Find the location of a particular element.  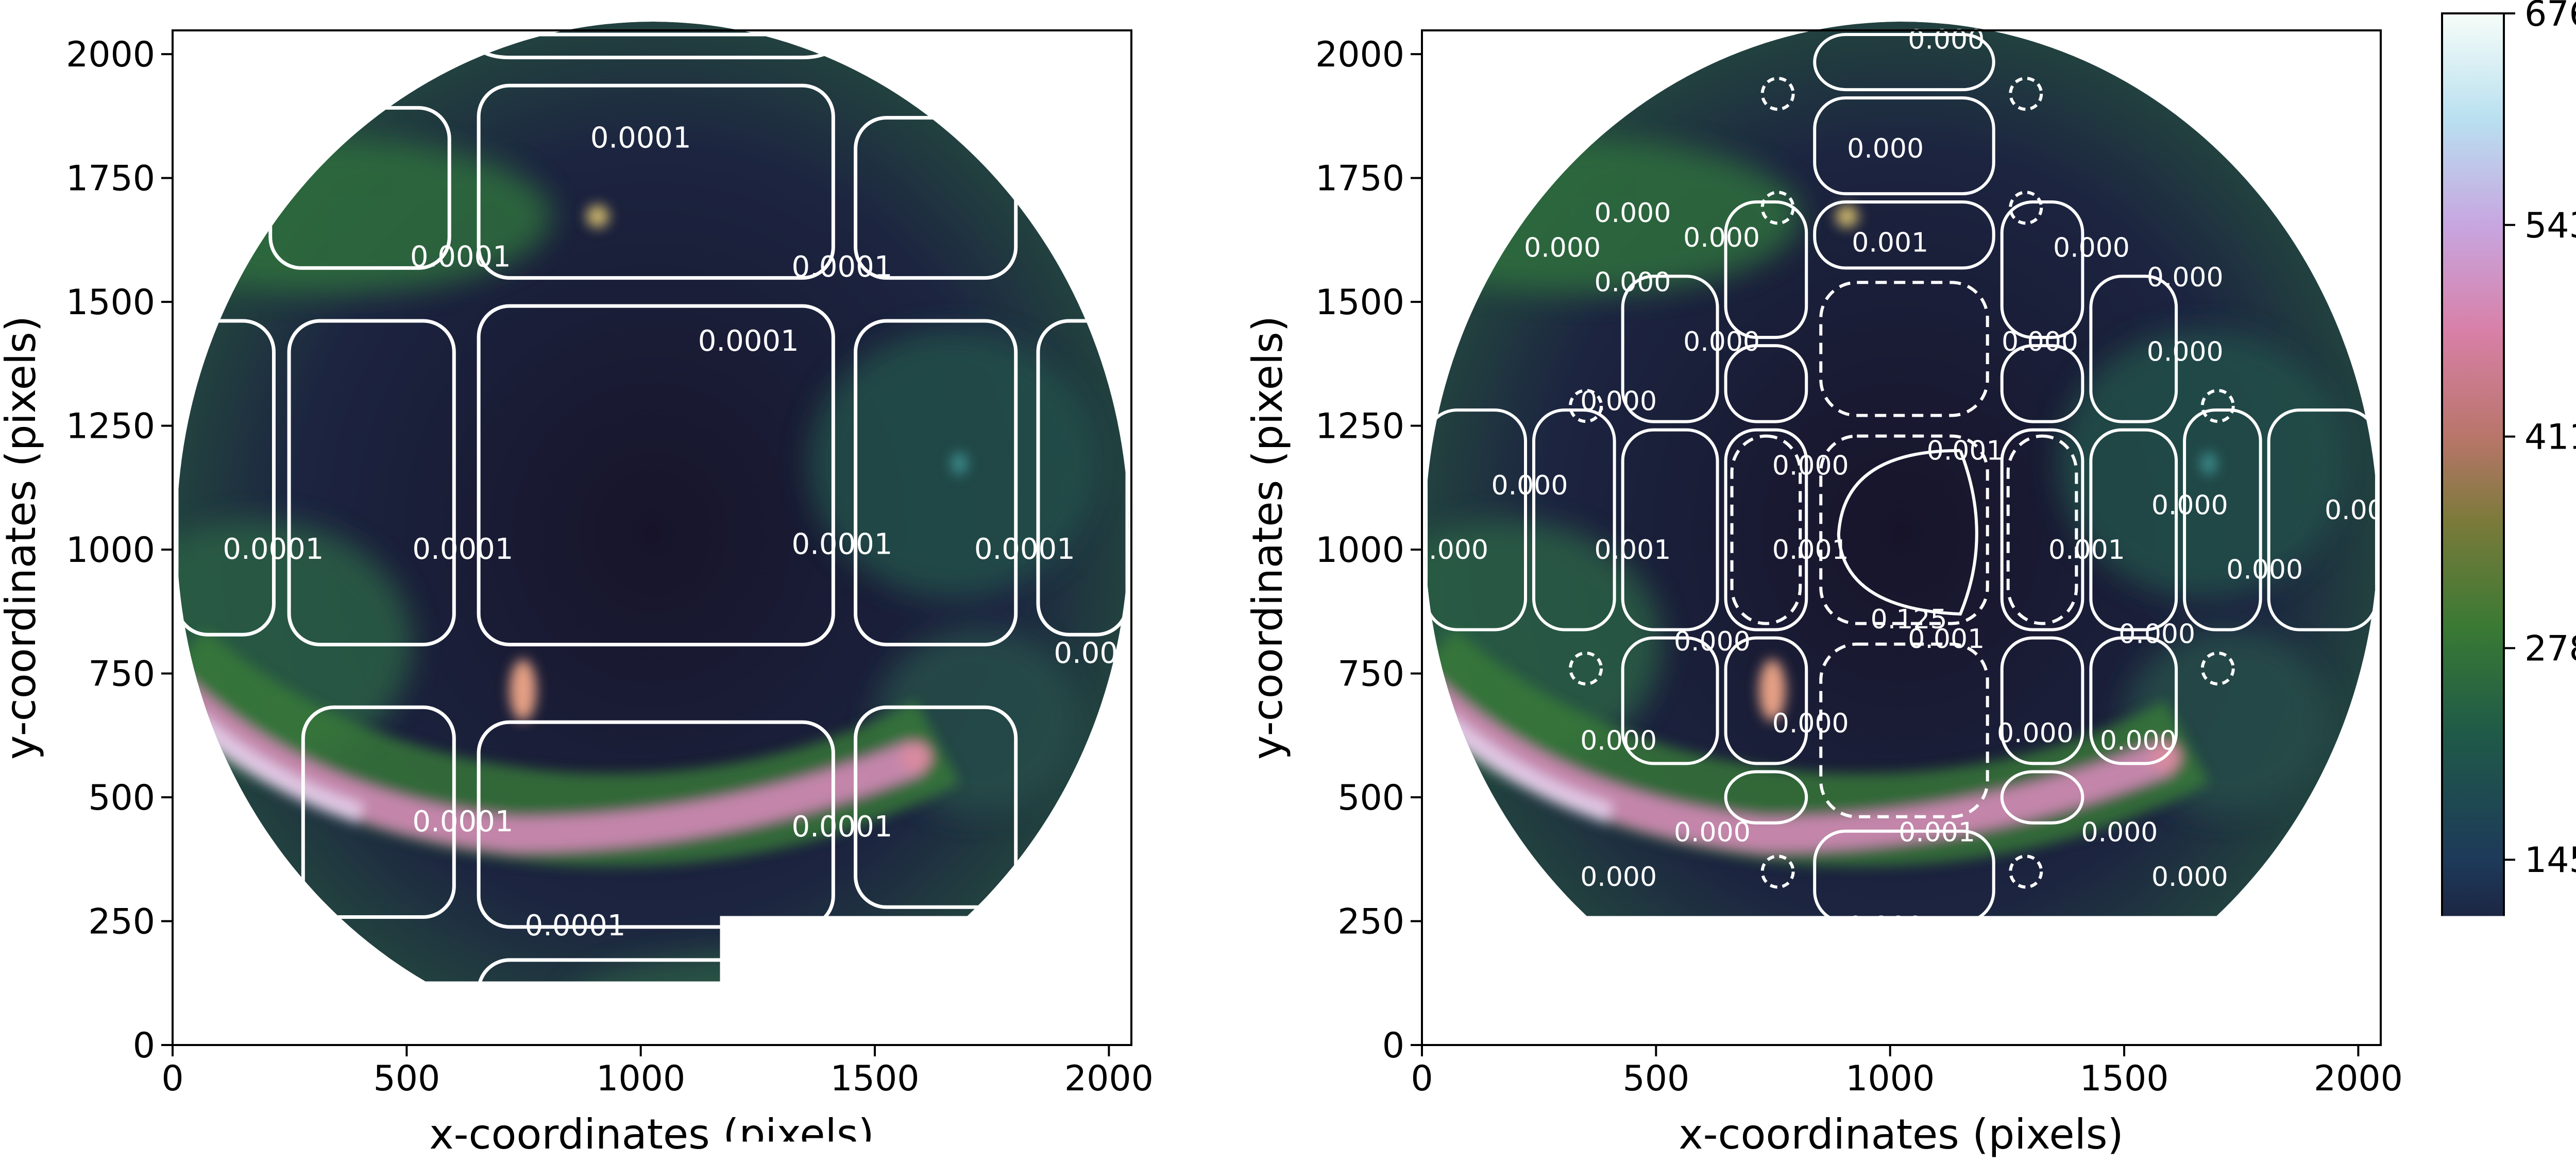

right-x-axis-label: x-coordinates (pixels) is located at coordinates (1901, 1134).